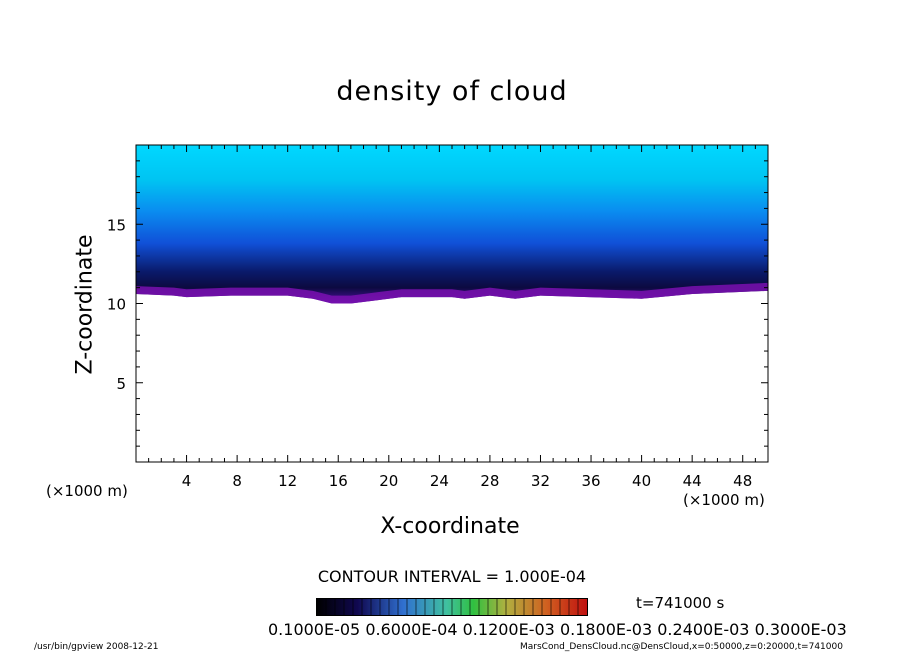 This screenshot has width=904, height=654. What do you see at coordinates (742, 481) in the screenshot?
I see `x-tick-label: 48` at bounding box center [742, 481].